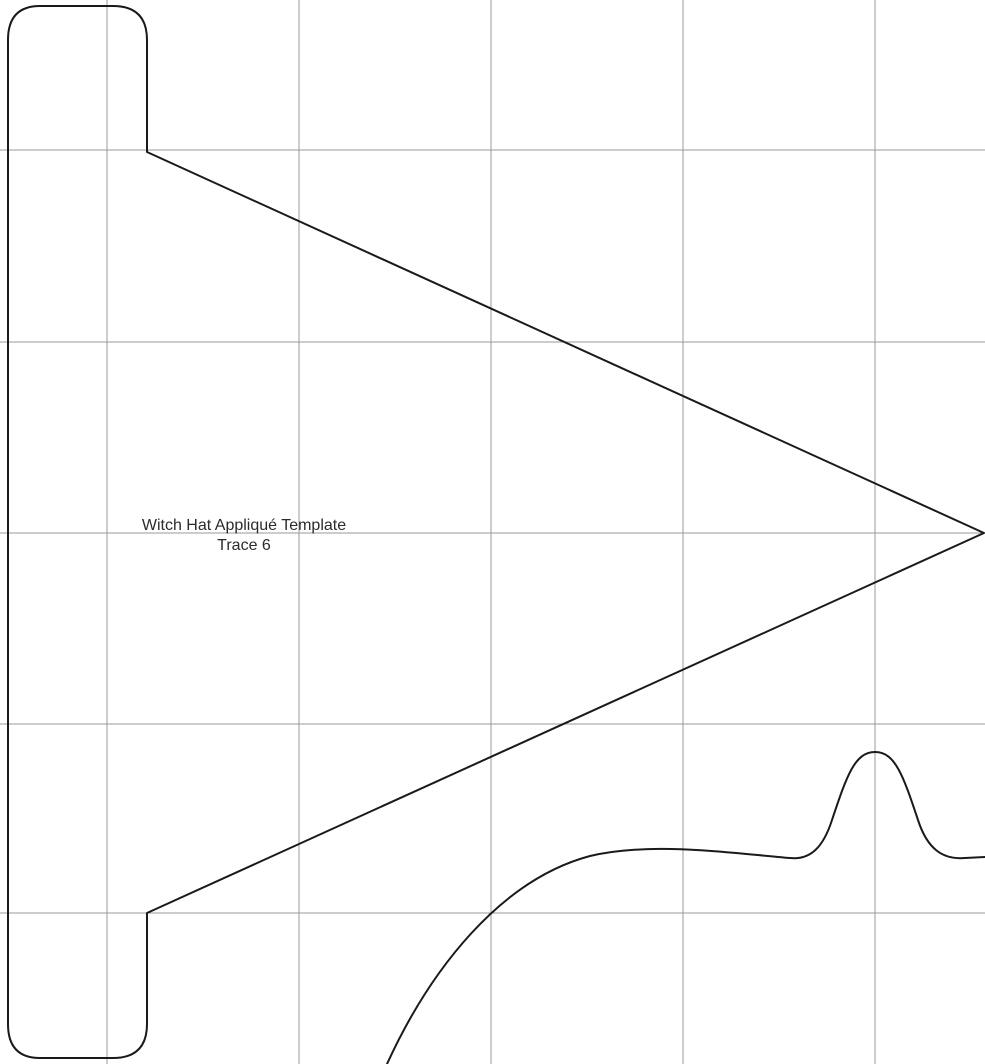 The image size is (985, 1064). Describe the element at coordinates (244, 545) in the screenshot. I see `template-subtitle: Trace 6` at that location.